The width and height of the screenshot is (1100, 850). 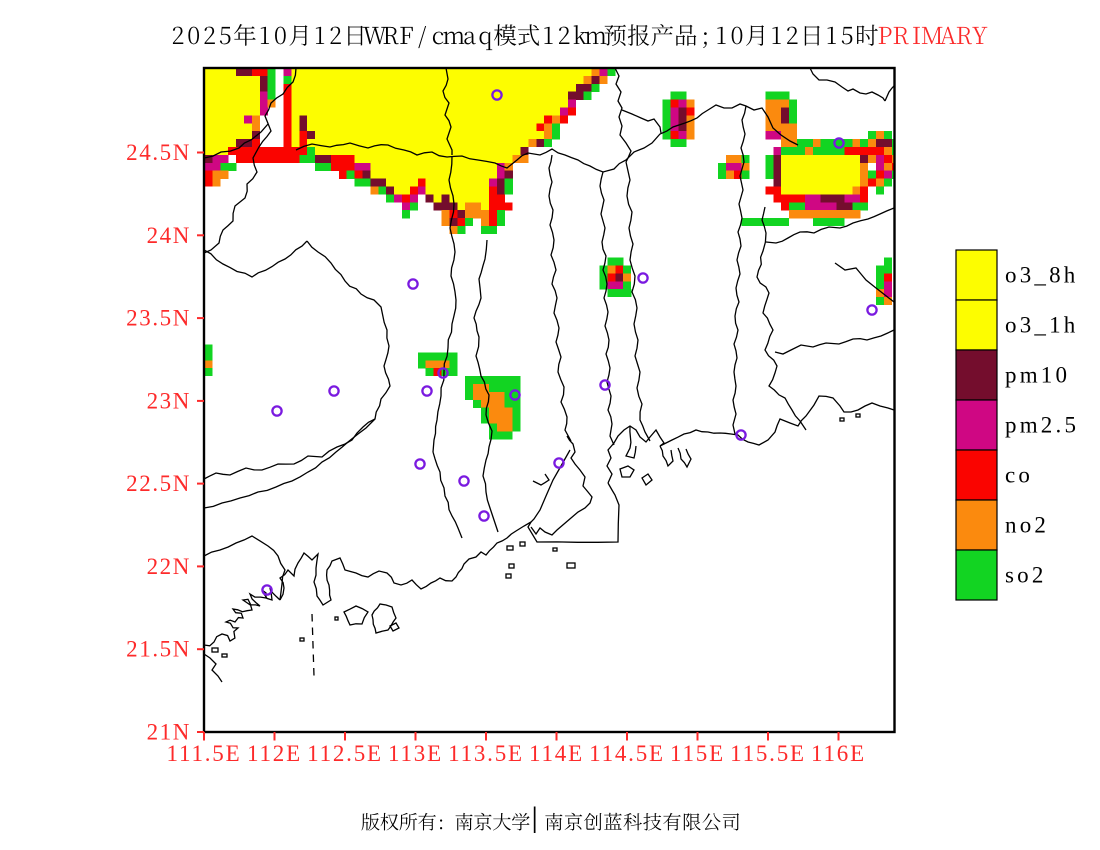 I want to click on svg-text: o3_8h, so click(x=1042, y=275).